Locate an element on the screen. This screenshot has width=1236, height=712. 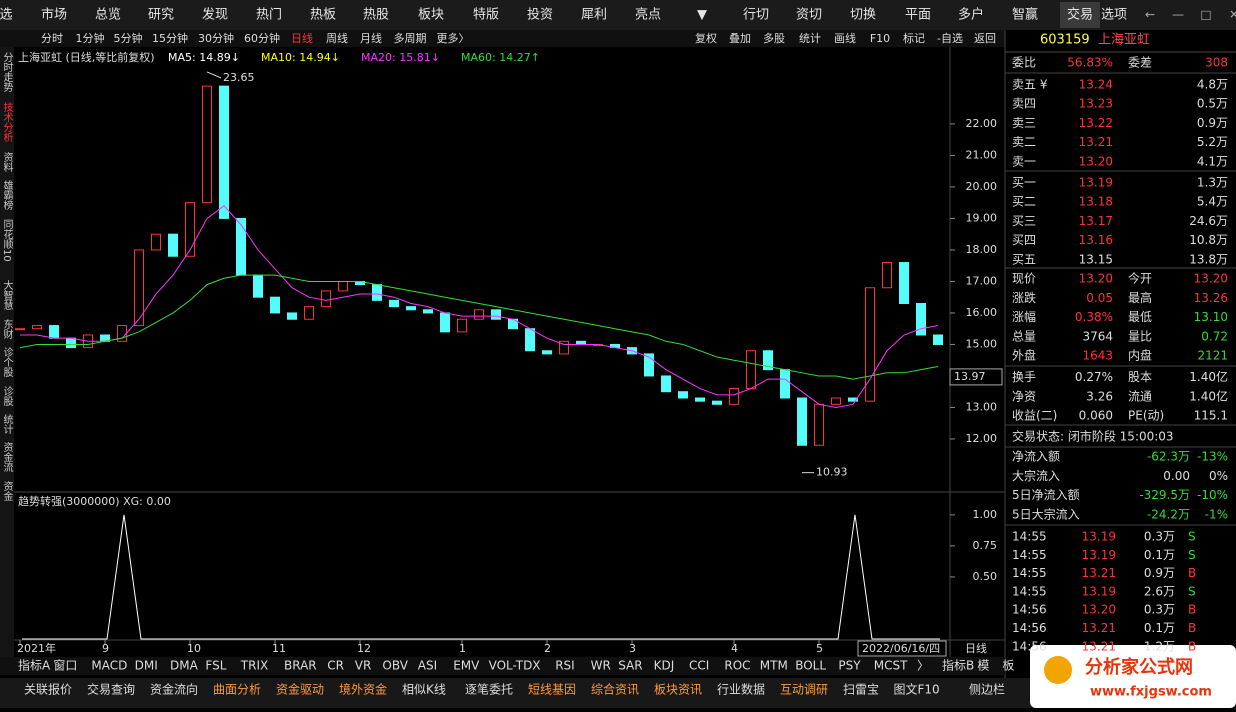
indicator-tab: VR is located at coordinates (363, 666).